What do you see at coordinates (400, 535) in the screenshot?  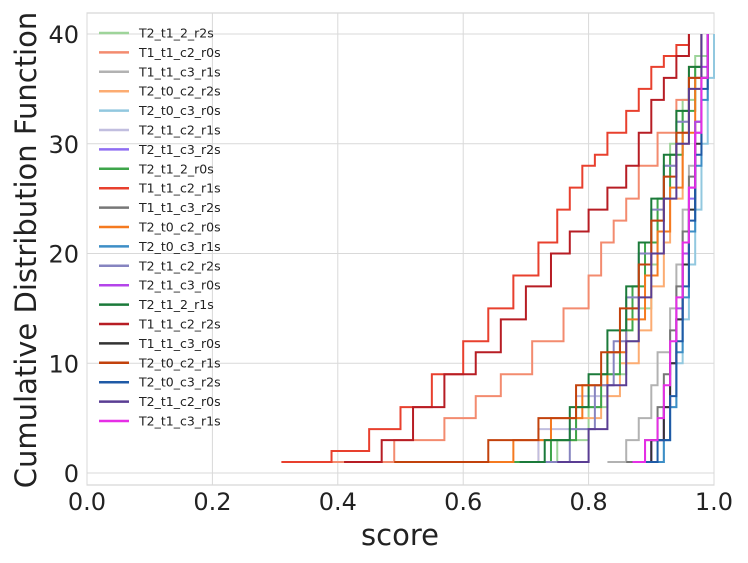 I see `x-axis-title: score` at bounding box center [400, 535].